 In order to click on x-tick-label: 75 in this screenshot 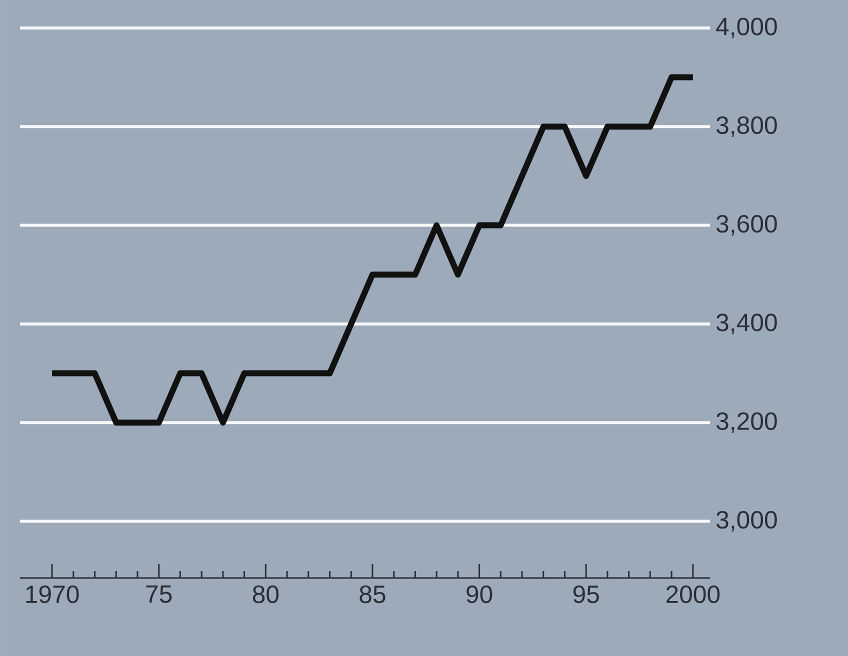, I will do `click(159, 594)`.